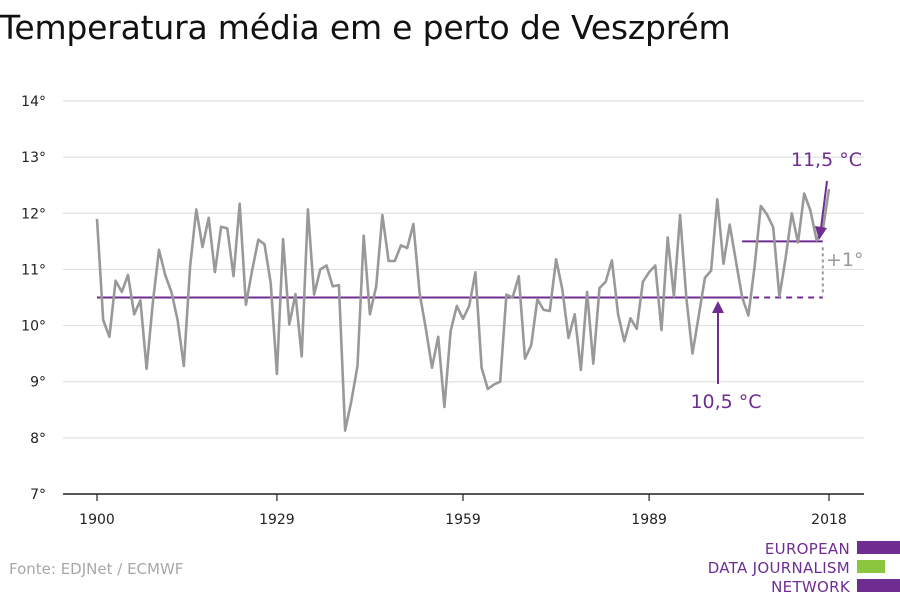 This screenshot has height=600, width=900. Describe the element at coordinates (33, 102) in the screenshot. I see `y-tick-label: 14°` at that location.